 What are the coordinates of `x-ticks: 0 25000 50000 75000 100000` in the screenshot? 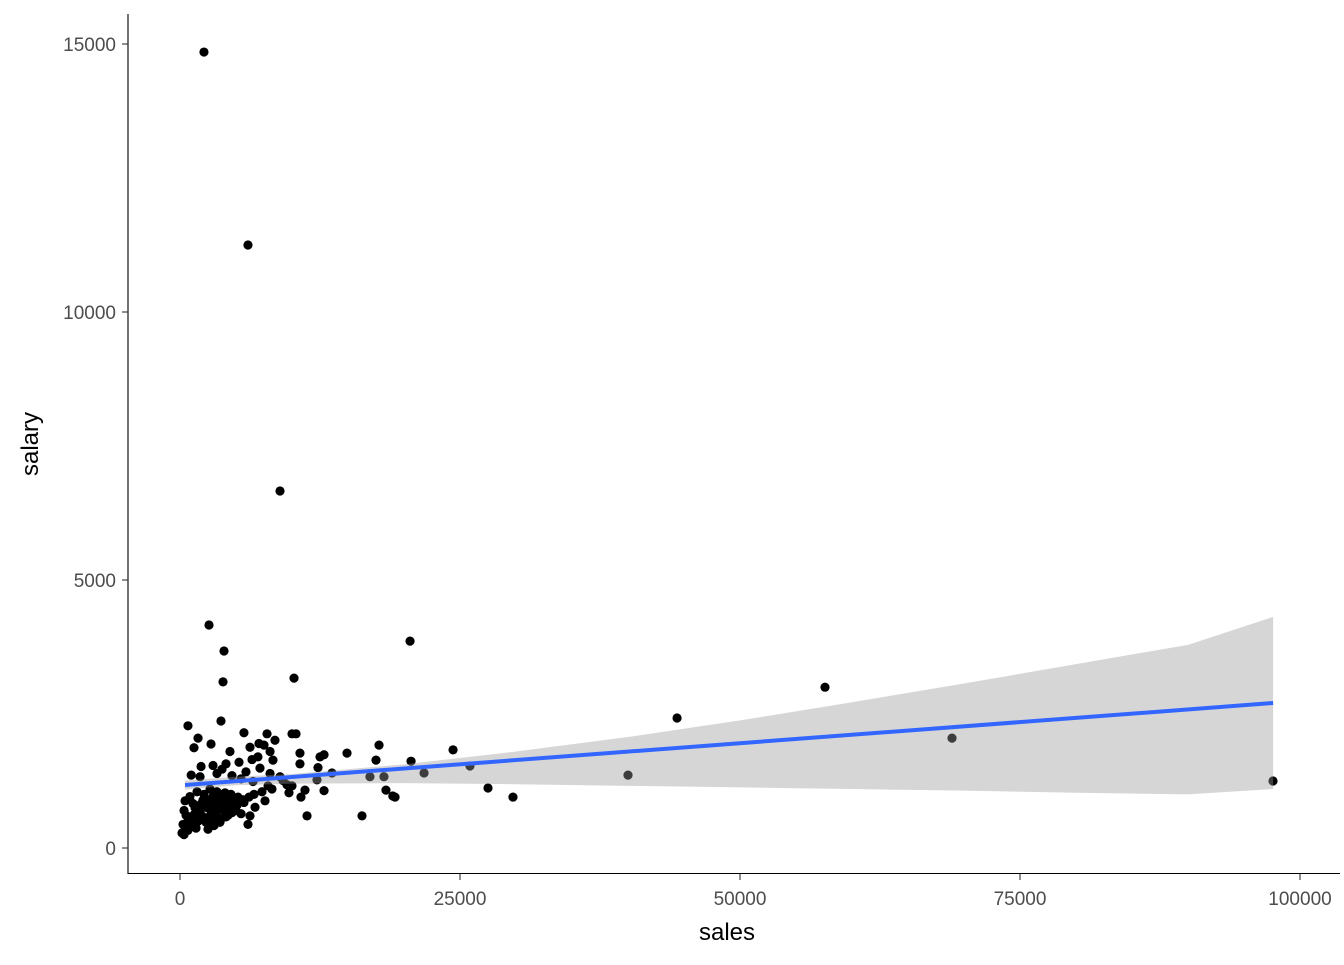 It's located at (753, 892).